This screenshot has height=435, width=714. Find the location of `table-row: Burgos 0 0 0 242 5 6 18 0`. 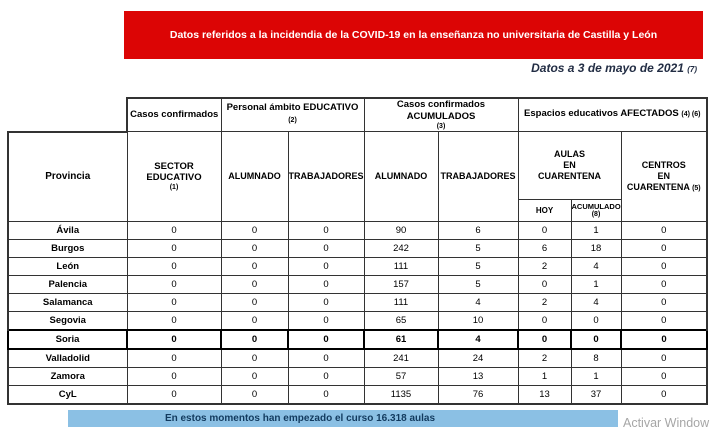

table-row: Burgos 0 0 0 242 5 6 18 0 is located at coordinates (357, 249).